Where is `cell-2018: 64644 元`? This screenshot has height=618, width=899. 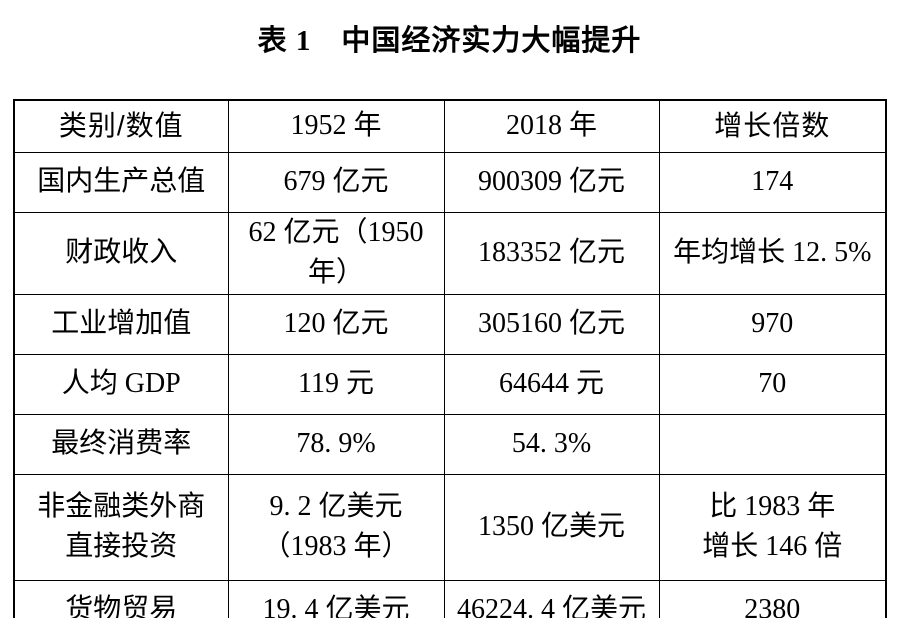 cell-2018: 64644 元 is located at coordinates (551, 384).